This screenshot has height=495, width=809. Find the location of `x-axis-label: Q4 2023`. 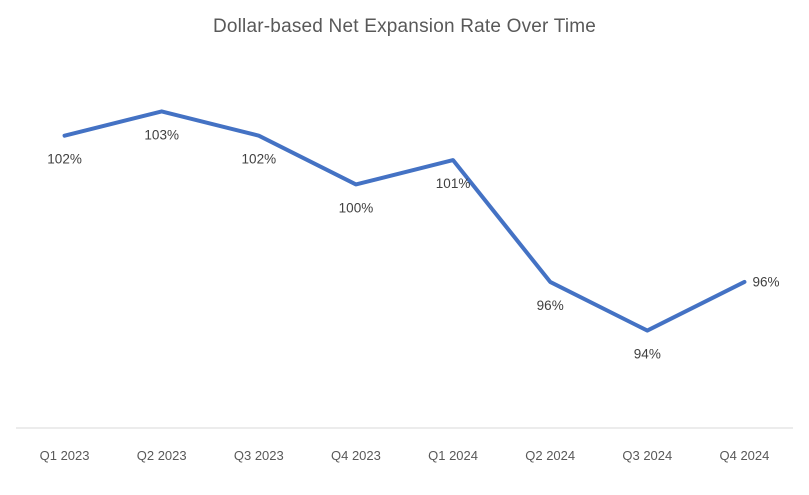

x-axis-label: Q4 2023 is located at coordinates (356, 455).